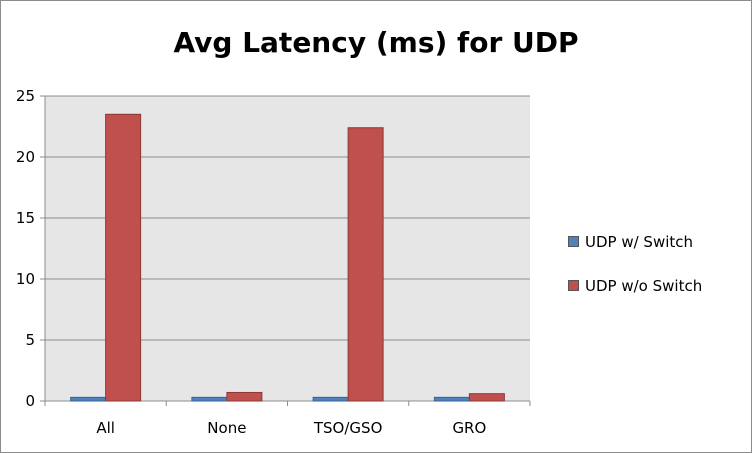  What do you see at coordinates (30, 401) in the screenshot?
I see `y-tick-label: 0` at bounding box center [30, 401].